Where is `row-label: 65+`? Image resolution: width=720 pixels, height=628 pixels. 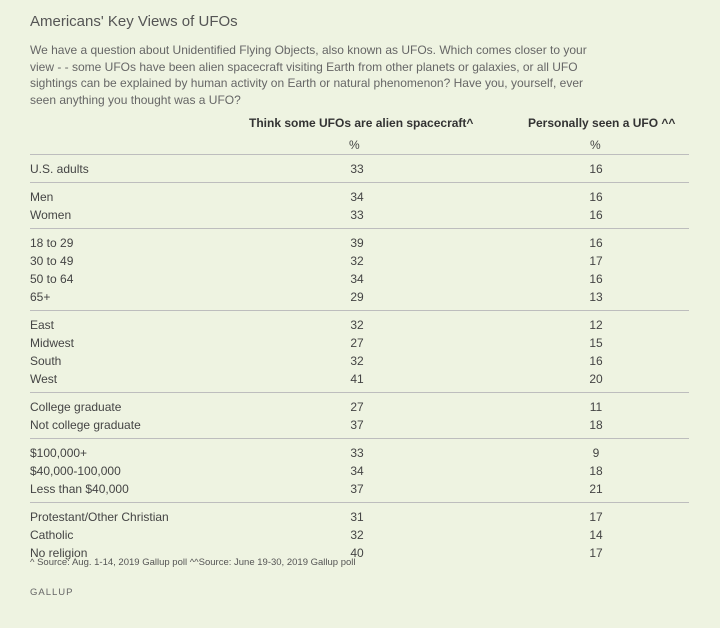 row-label: 65+ is located at coordinates (40, 297).